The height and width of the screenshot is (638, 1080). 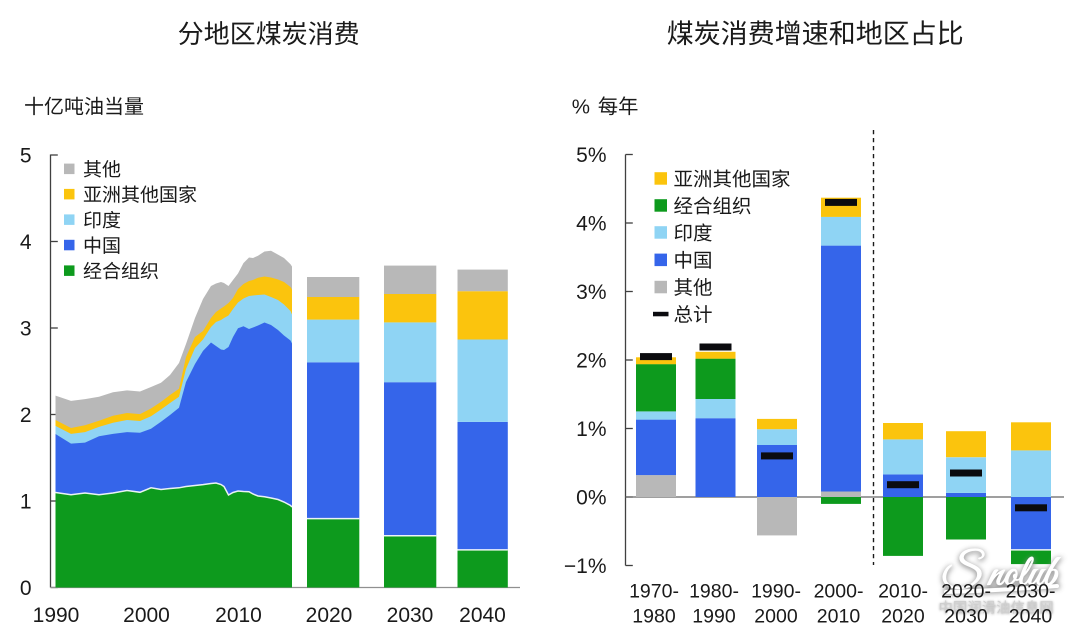 I want to click on svg-text: 1980-, so click(x=714, y=592).